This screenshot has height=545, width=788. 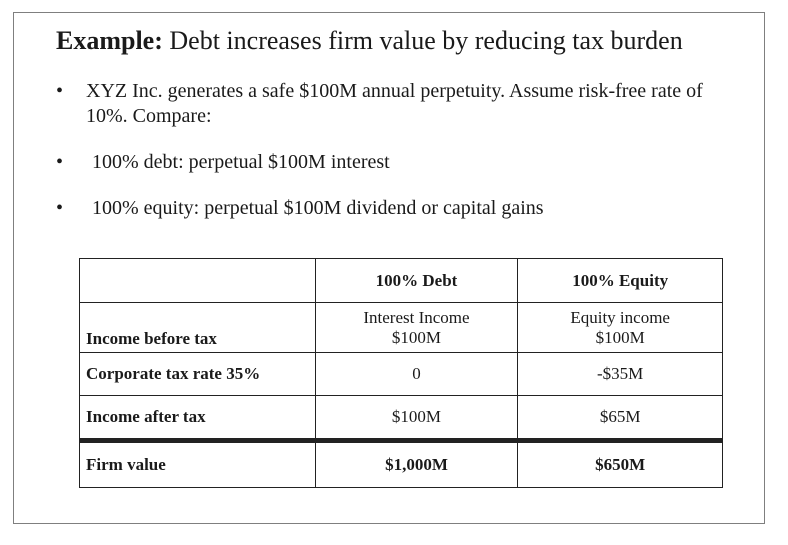 What do you see at coordinates (416, 337) in the screenshot?
I see `cell-debt-line2: $100M` at bounding box center [416, 337].